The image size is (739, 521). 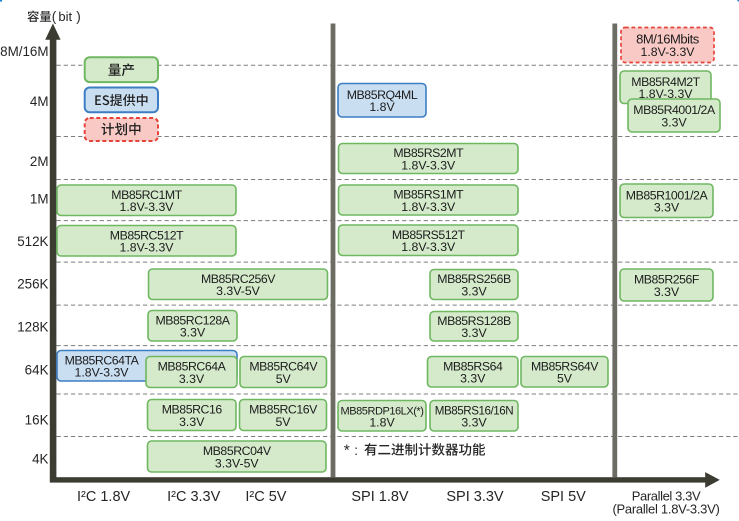 I want to click on svg-text: 512K, so click(x=32, y=241).